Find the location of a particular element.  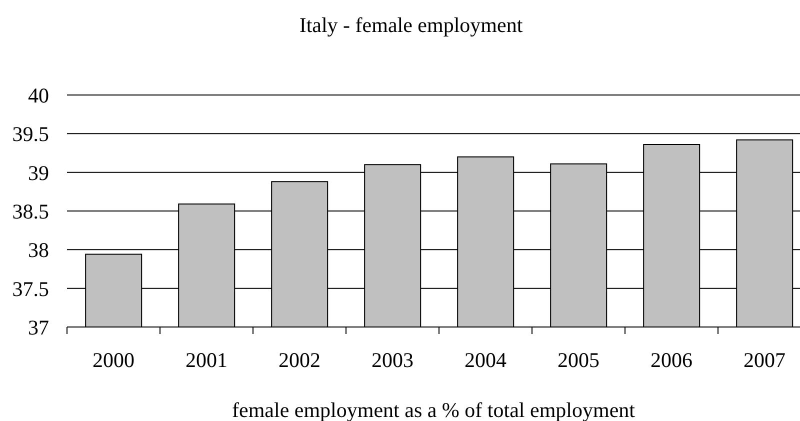

y-tick-label: 39.5 is located at coordinates (30, 134).